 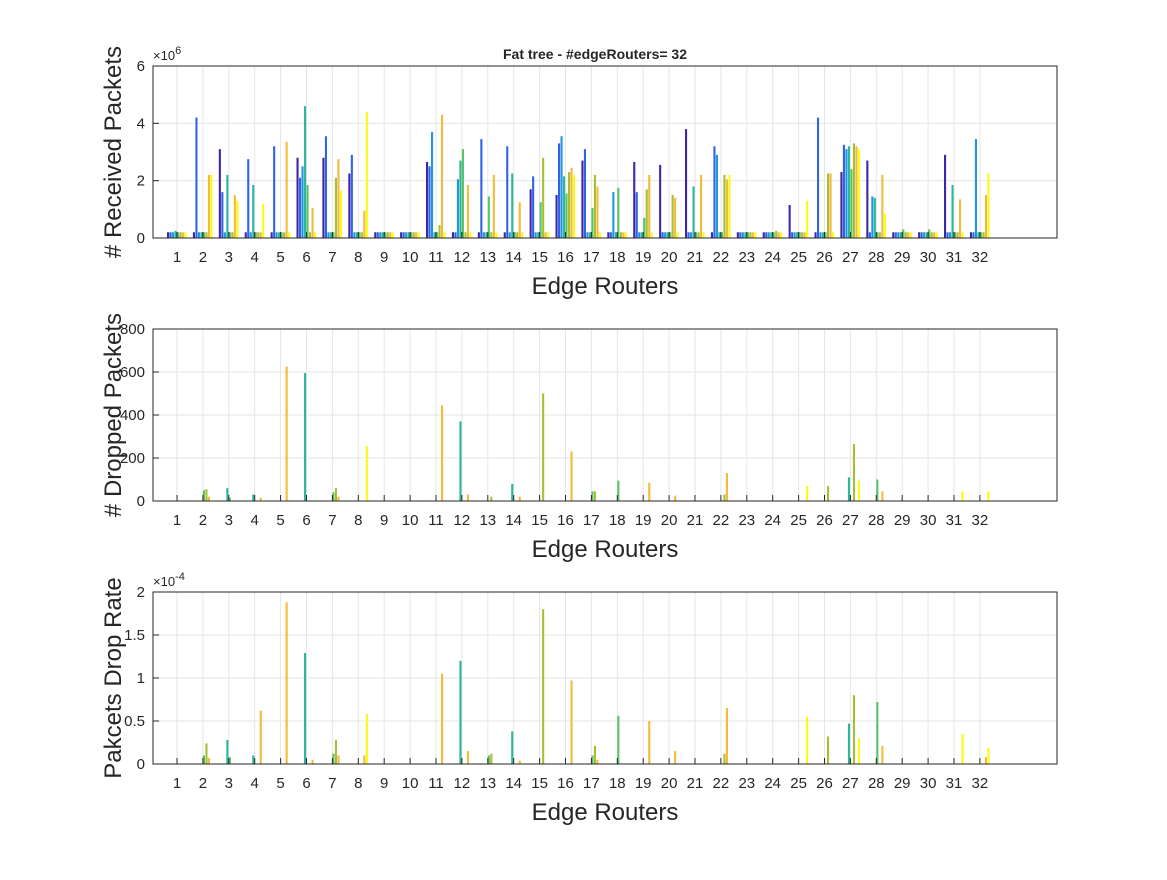 What do you see at coordinates (665, 235) in the screenshot?
I see `bar-r20-s3` at bounding box center [665, 235].